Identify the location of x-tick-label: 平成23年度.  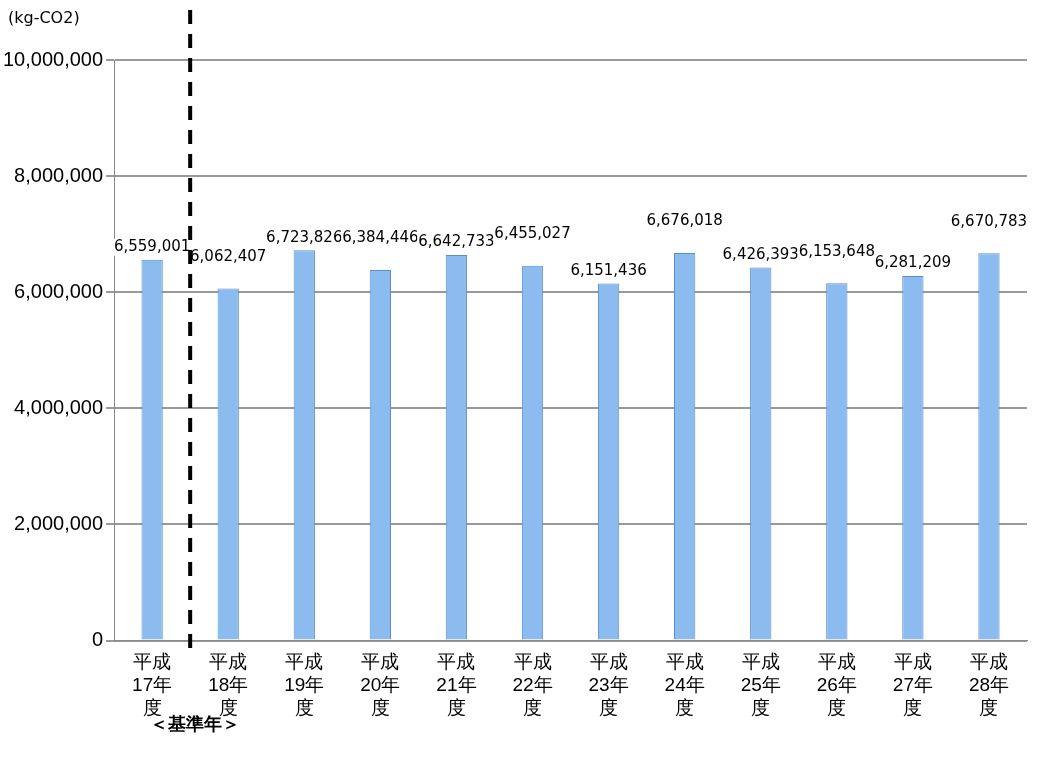
(608, 684).